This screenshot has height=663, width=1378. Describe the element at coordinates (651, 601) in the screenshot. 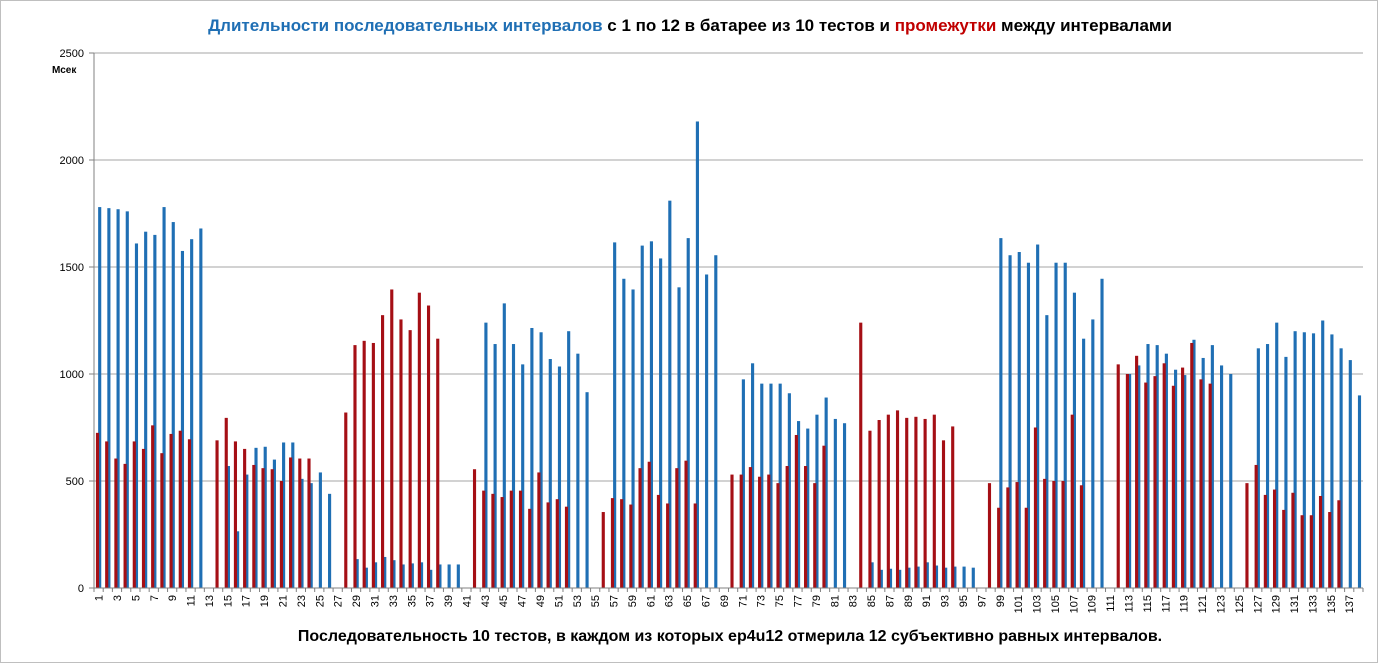

I see `x-tick-label: 61` at that location.